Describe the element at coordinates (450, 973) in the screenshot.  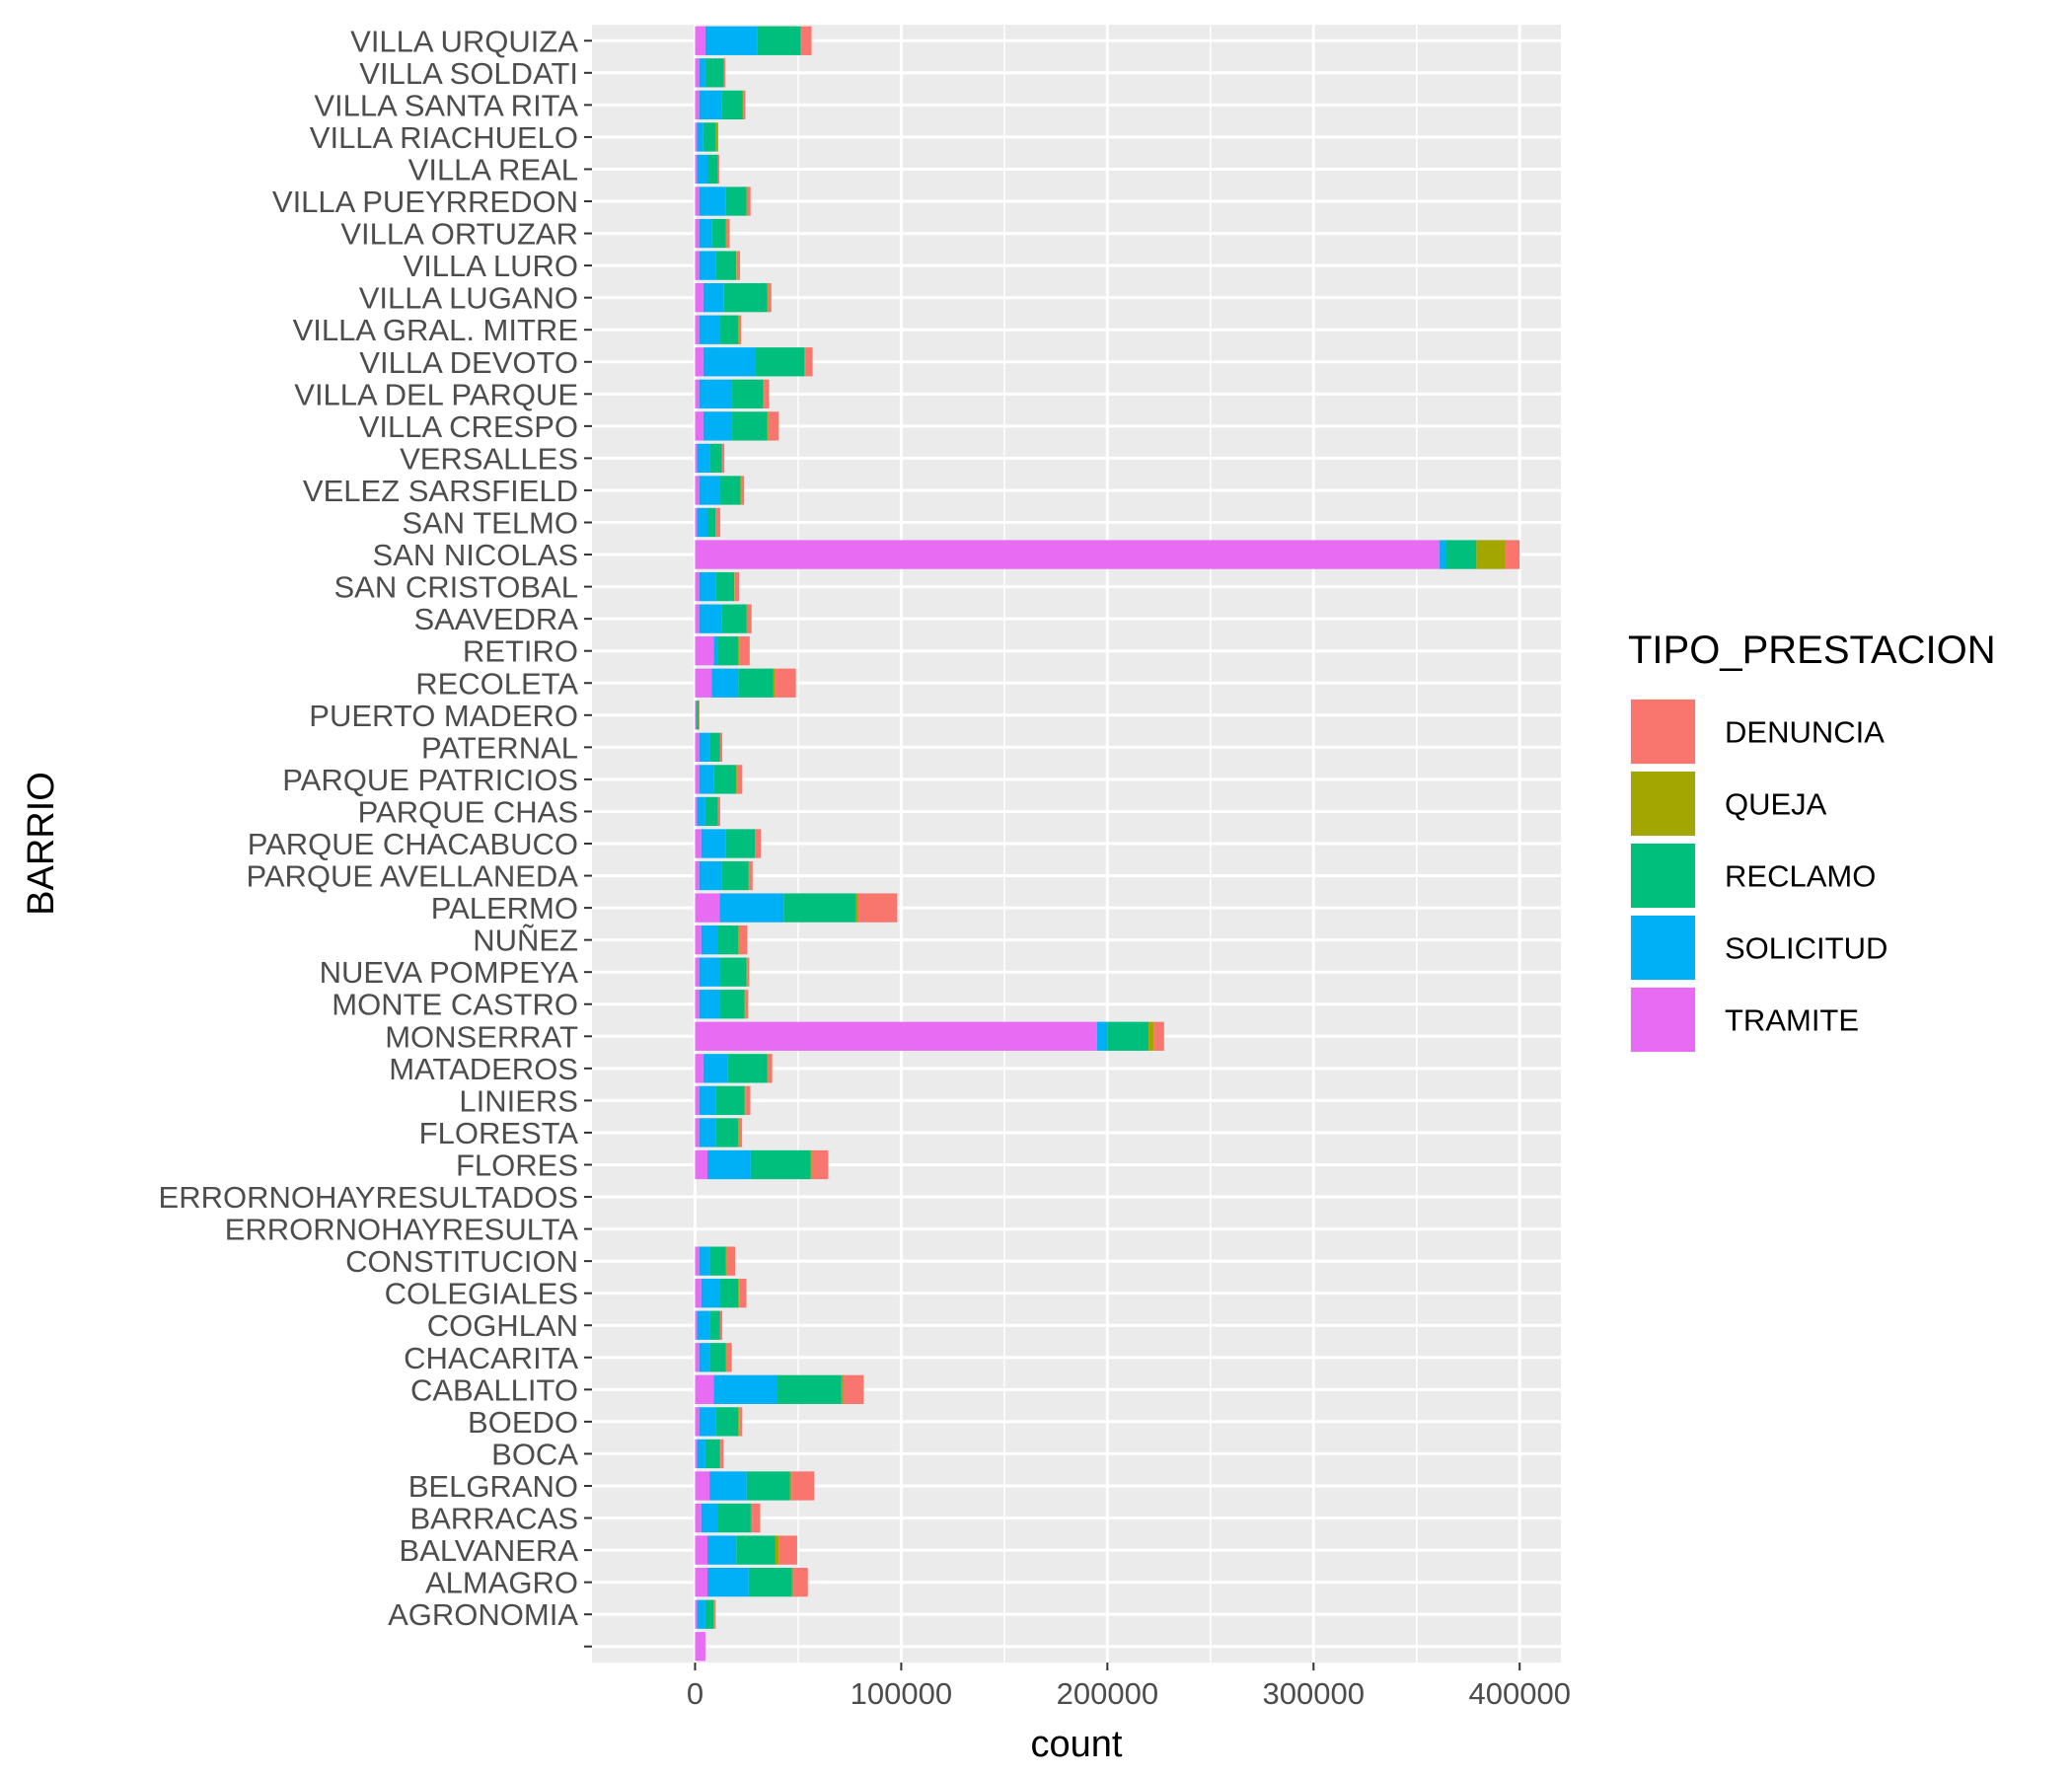
I see `y-tick-label: NUEVA POMPEYA` at that location.